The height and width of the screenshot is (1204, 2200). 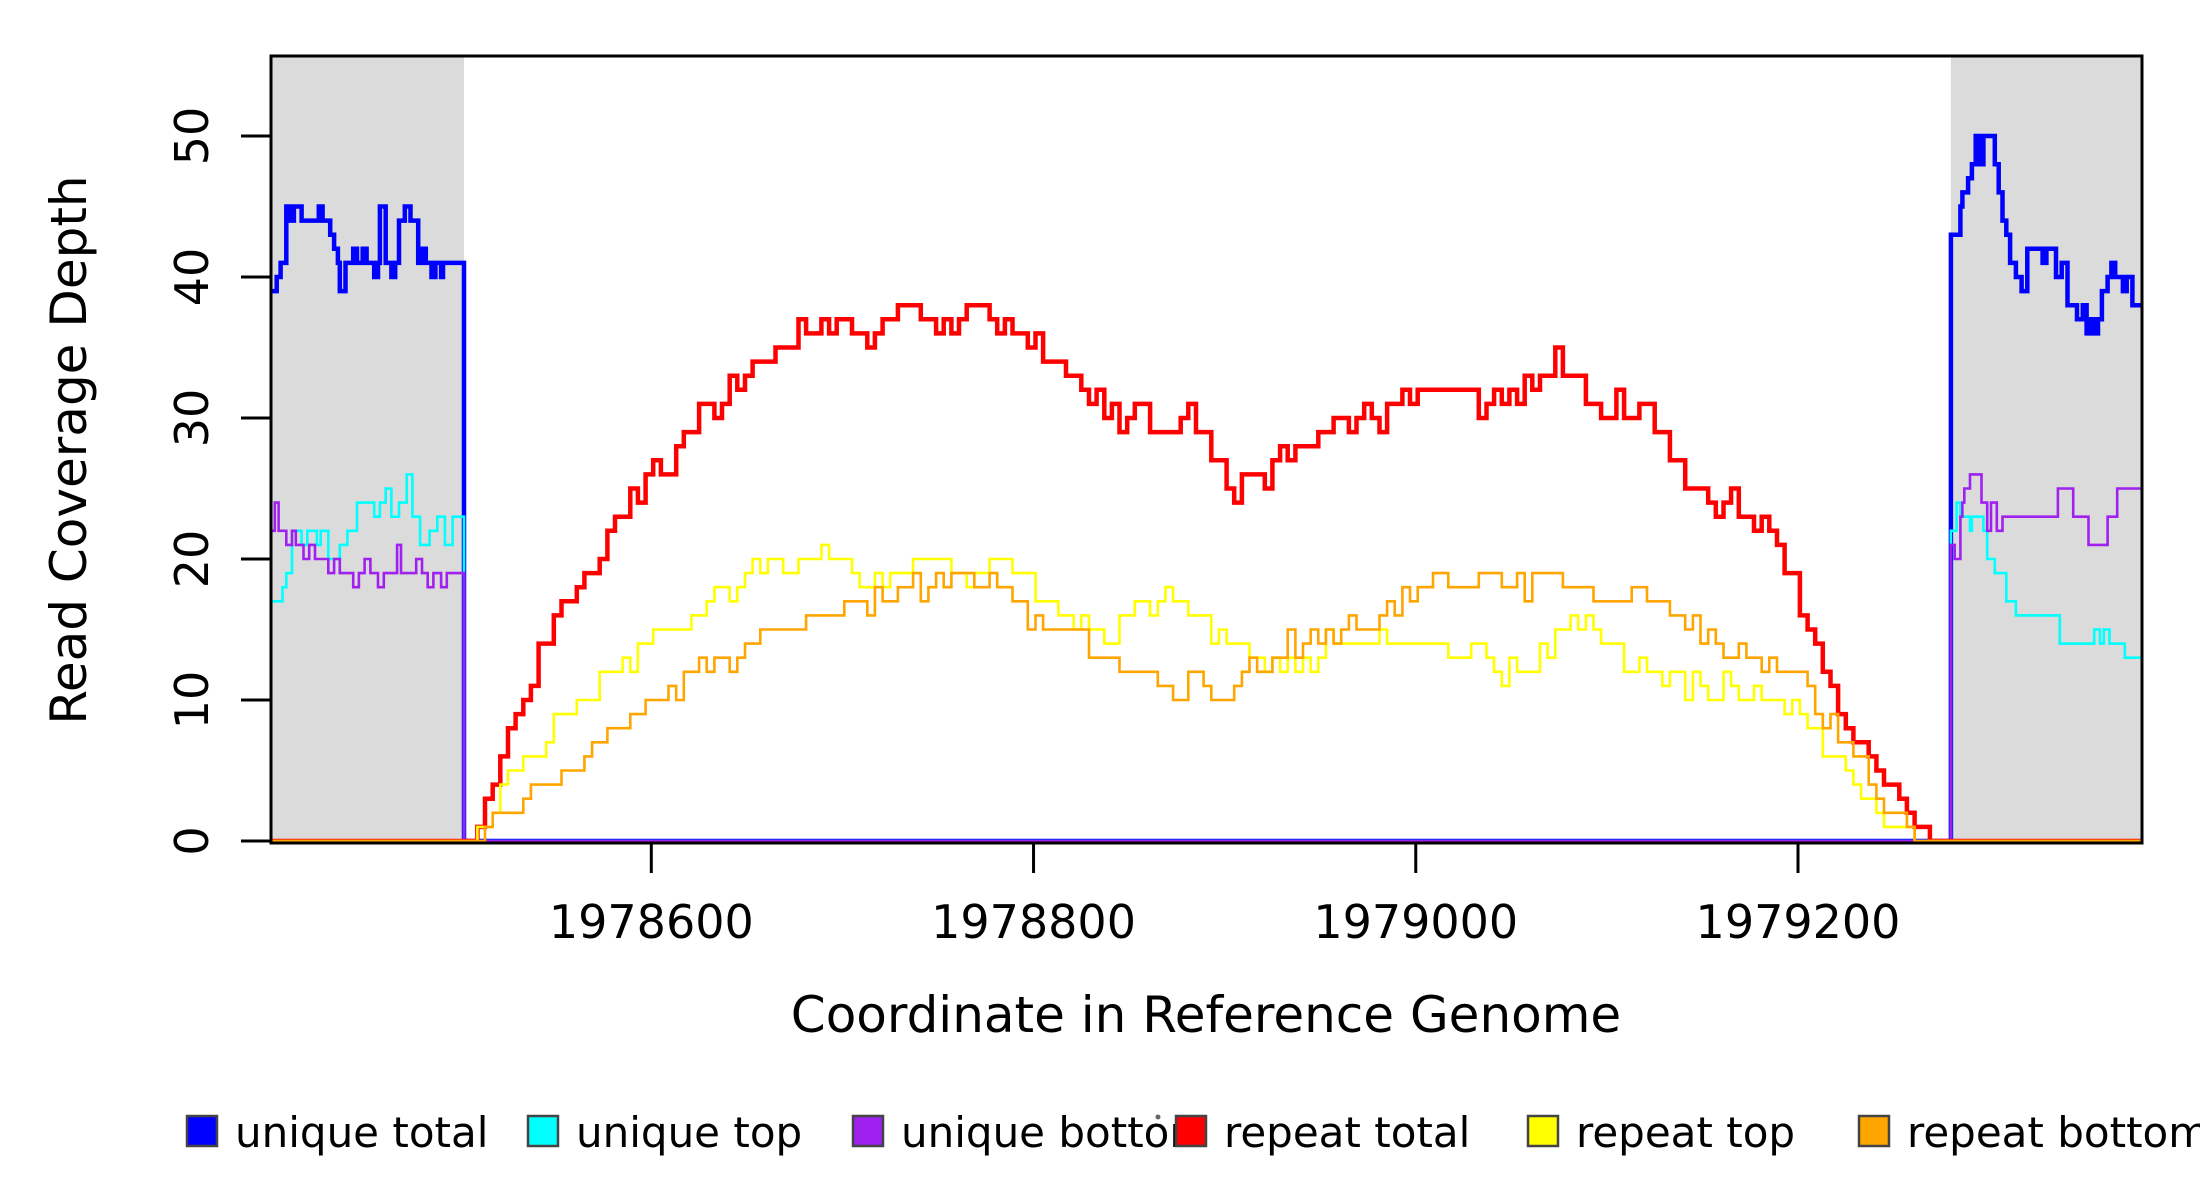 I want to click on legend-label: unique top, so click(x=689, y=1132).